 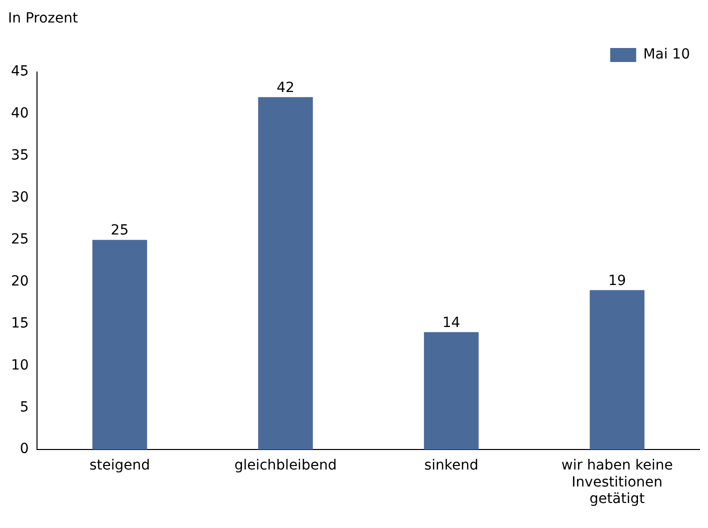 What do you see at coordinates (285, 88) in the screenshot?
I see `data-label: 42` at bounding box center [285, 88].